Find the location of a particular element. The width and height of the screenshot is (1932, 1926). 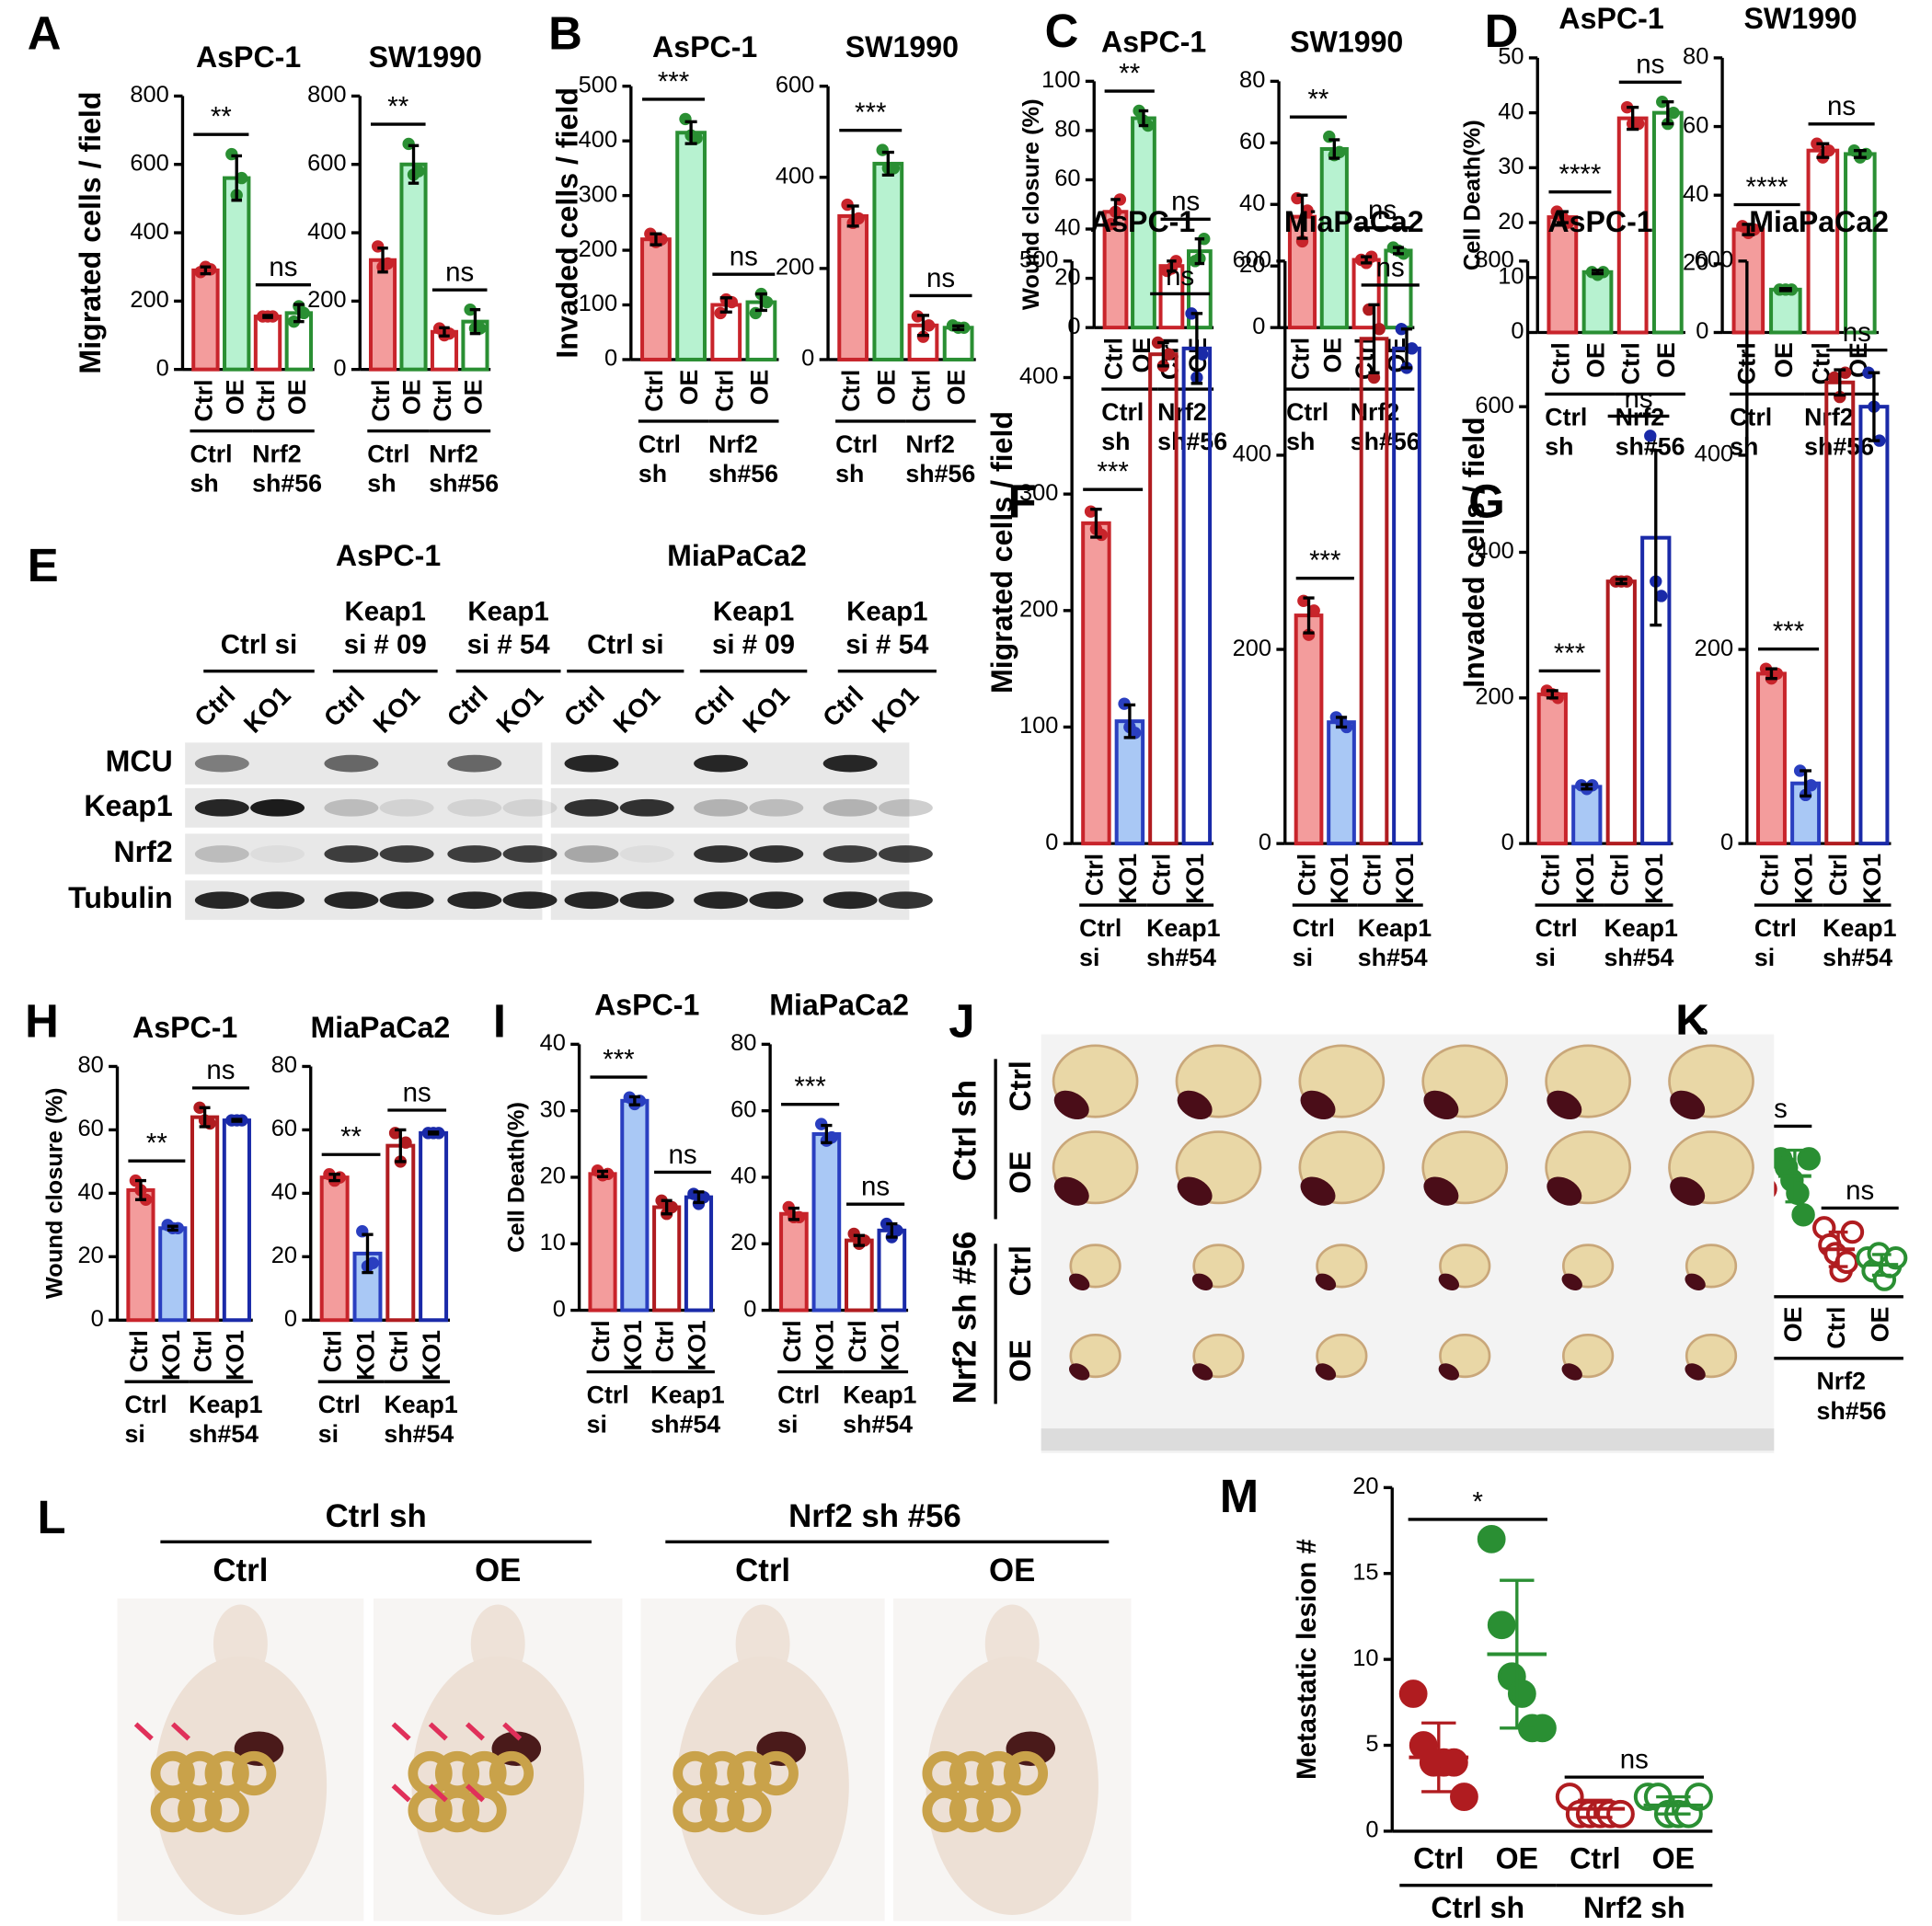

group-label: sh#54 is located at coordinates (419, 1434).